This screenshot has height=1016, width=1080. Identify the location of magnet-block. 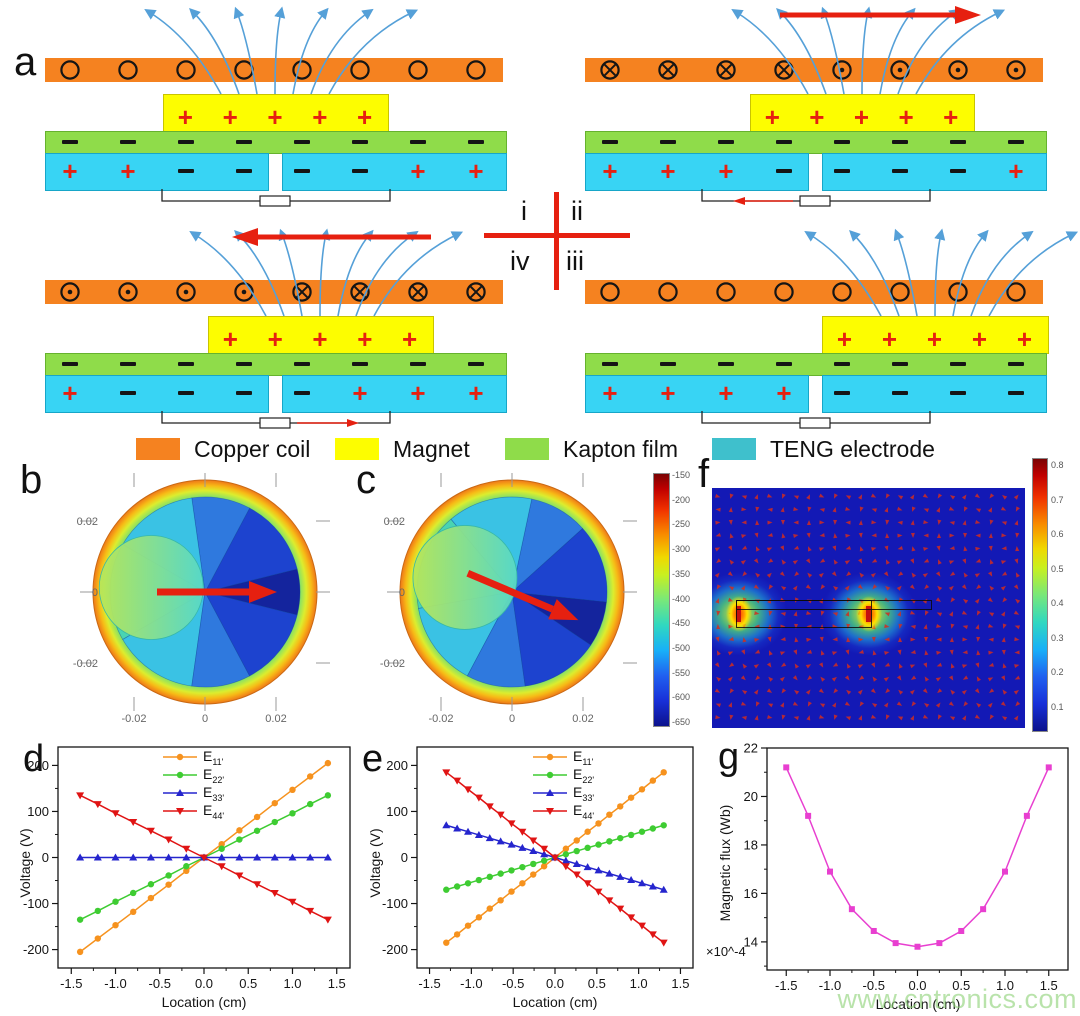
(862, 113).